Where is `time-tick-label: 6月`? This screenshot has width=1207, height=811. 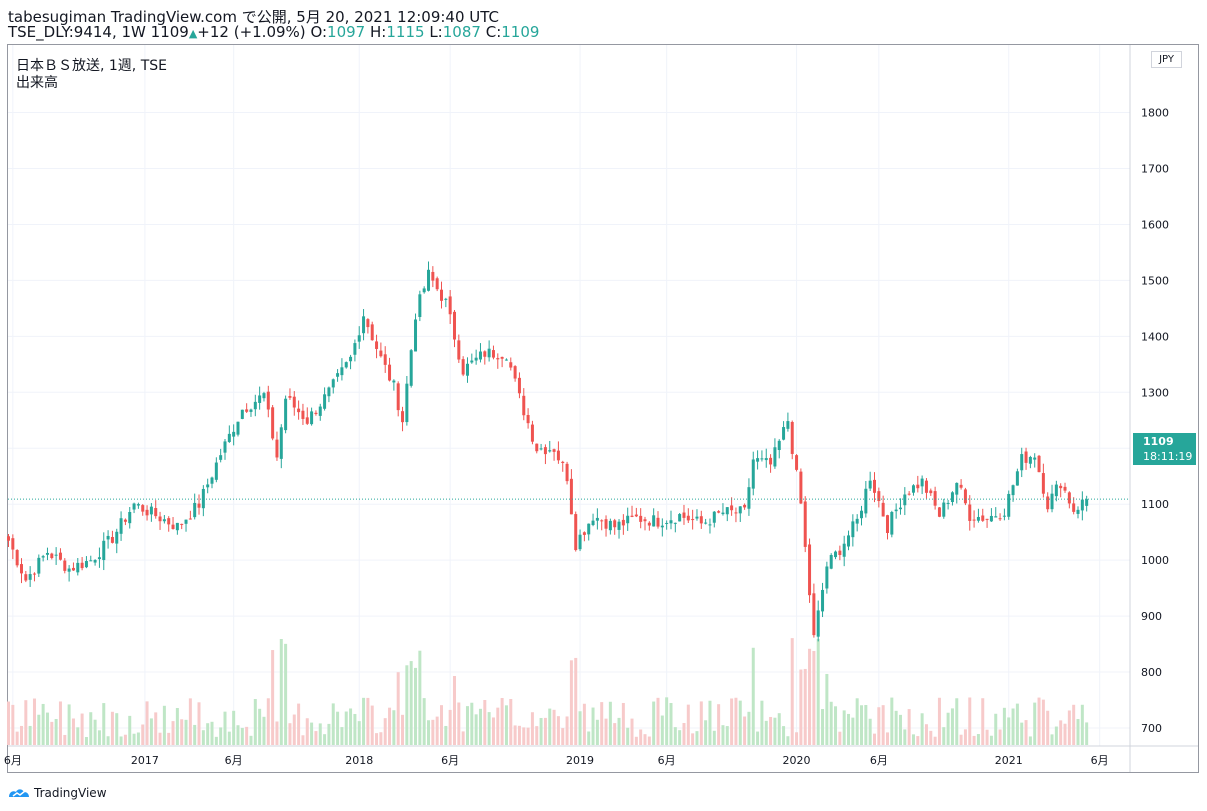 time-tick-label: 6月 is located at coordinates (879, 760).